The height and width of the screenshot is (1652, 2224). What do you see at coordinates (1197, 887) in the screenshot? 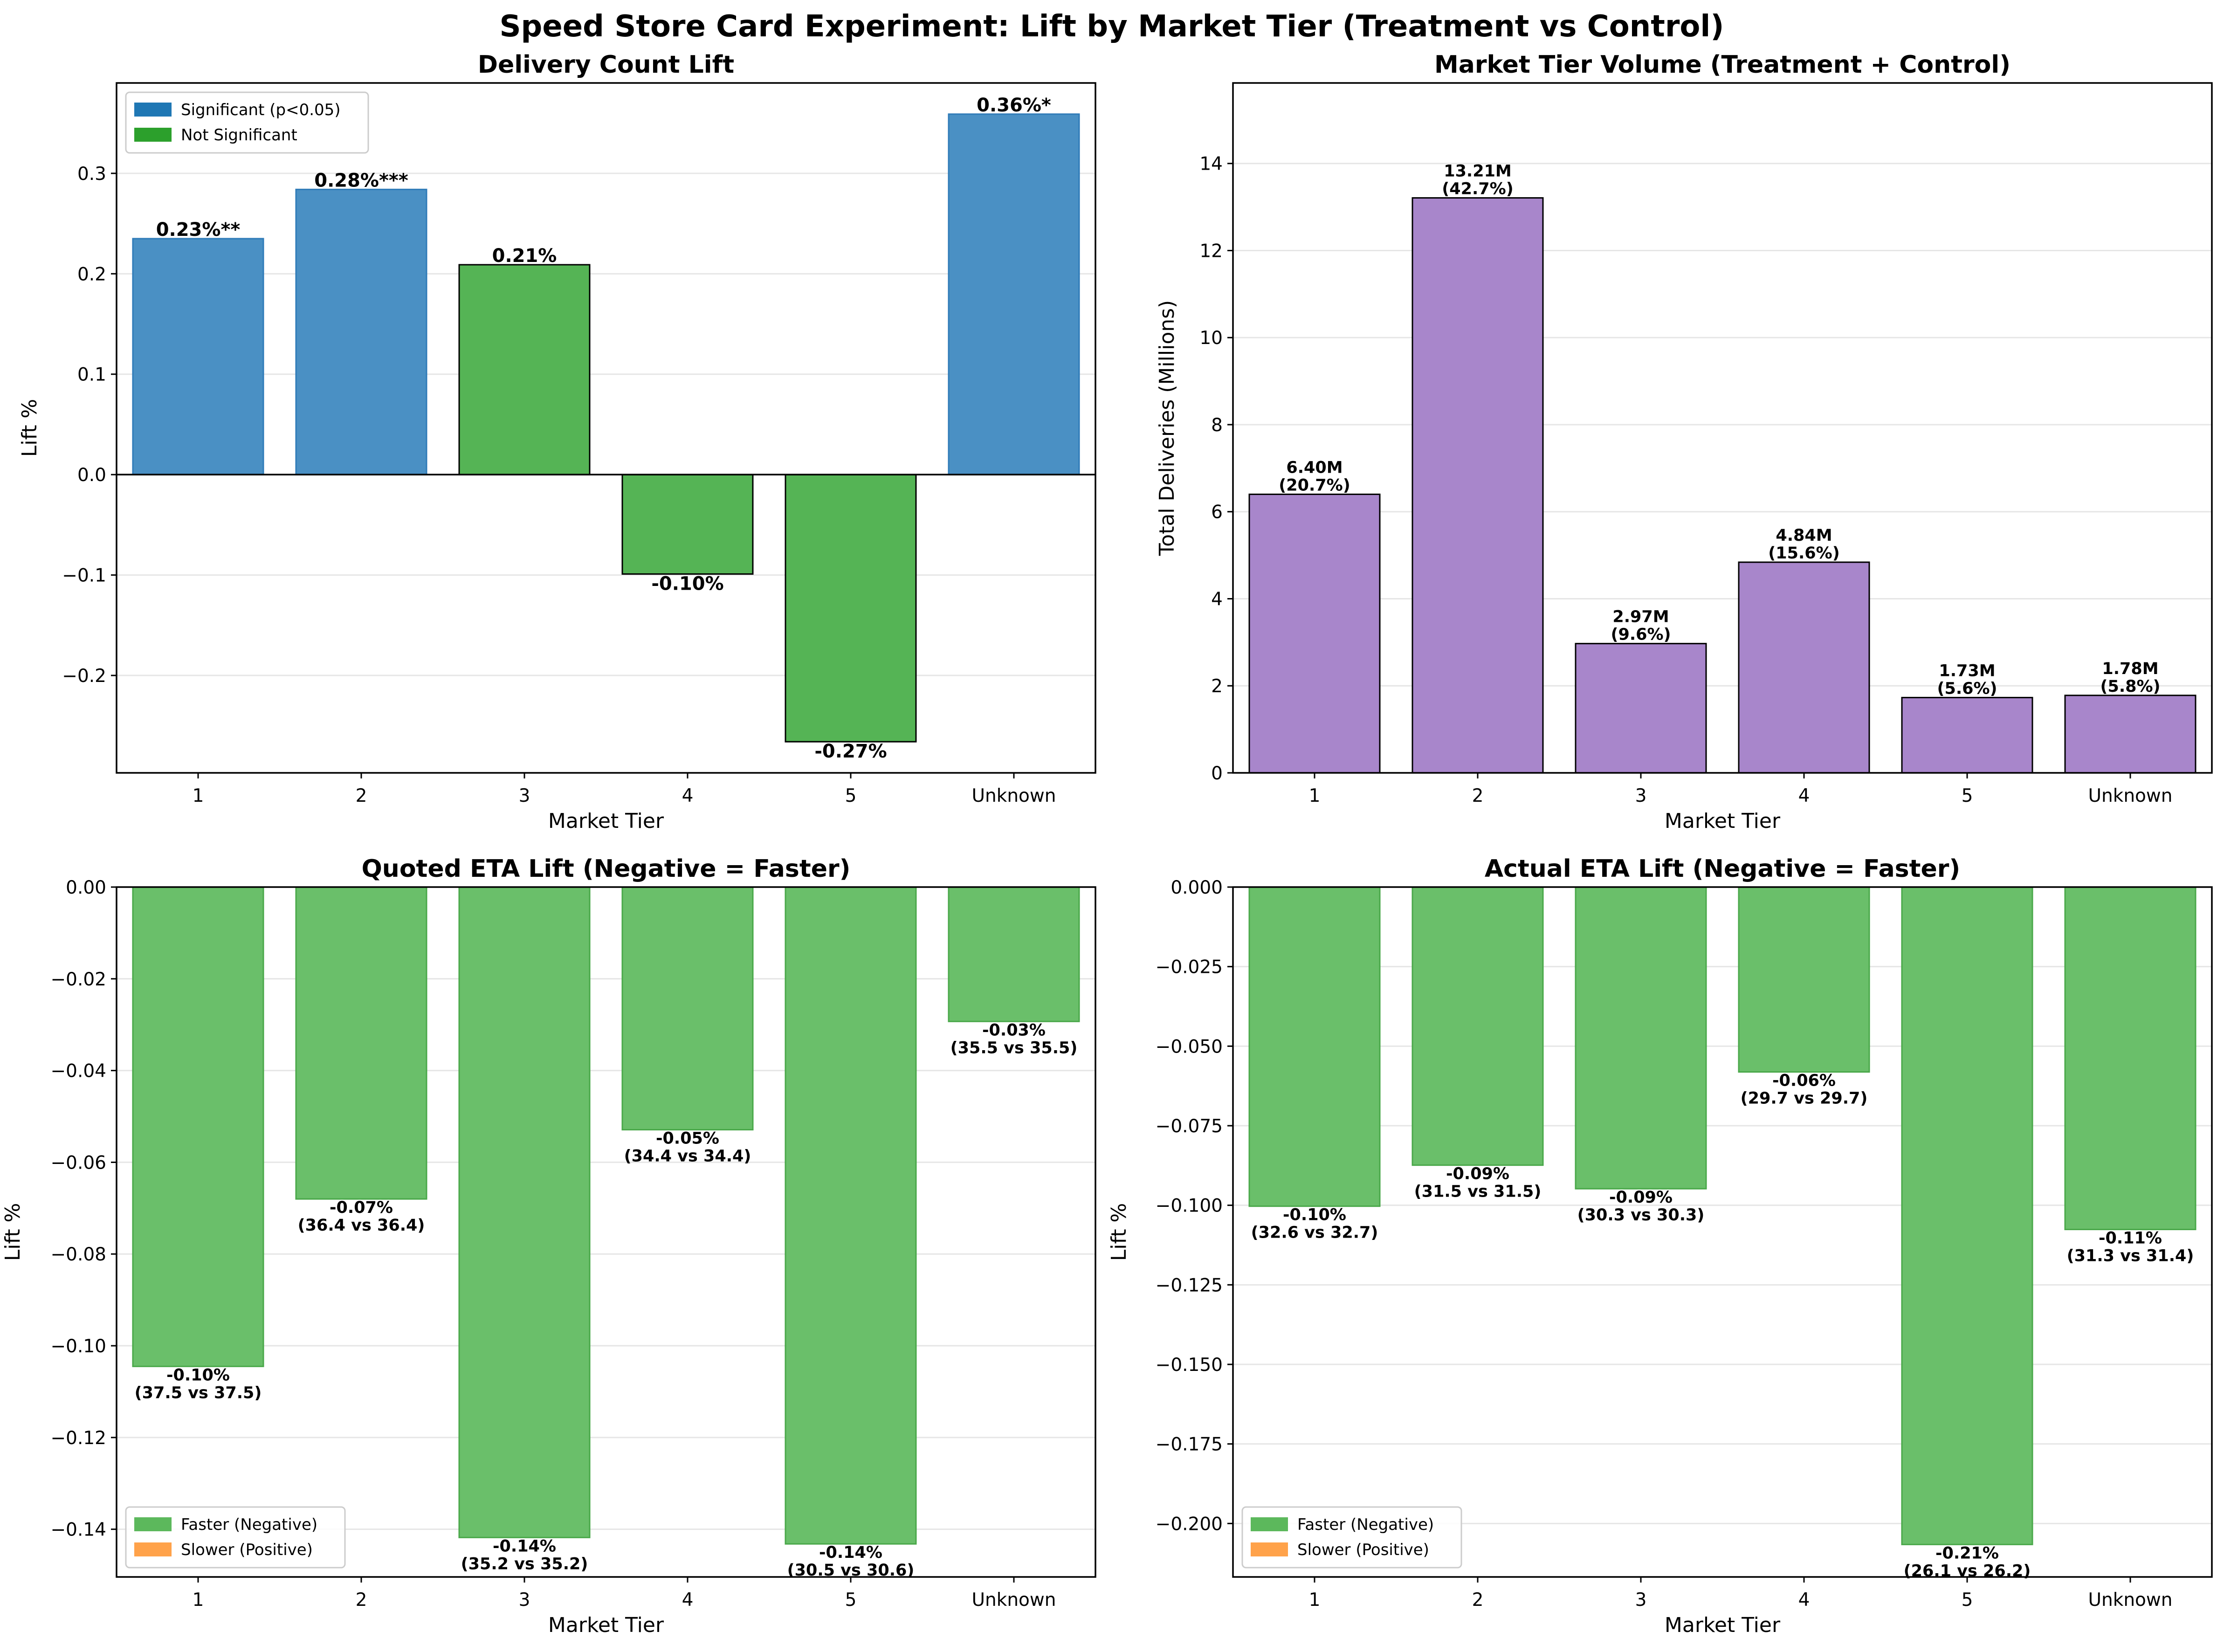
I see `y-tick-label: 0.000` at bounding box center [1197, 887].